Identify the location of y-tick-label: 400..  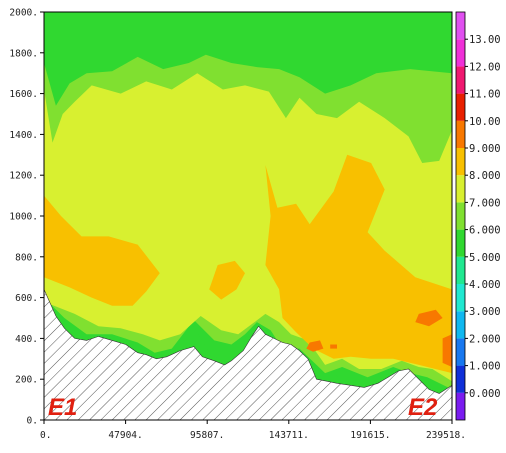
(26, 339).